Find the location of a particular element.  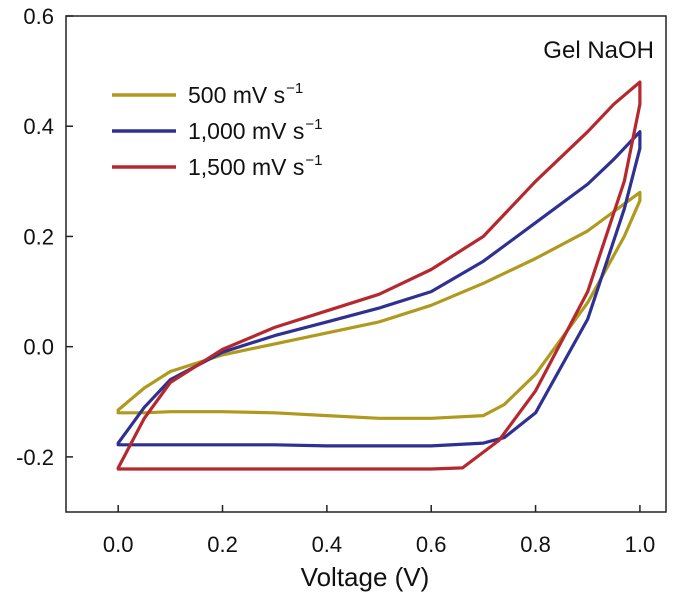

x-tick-label: 0.6 is located at coordinates (431, 544).